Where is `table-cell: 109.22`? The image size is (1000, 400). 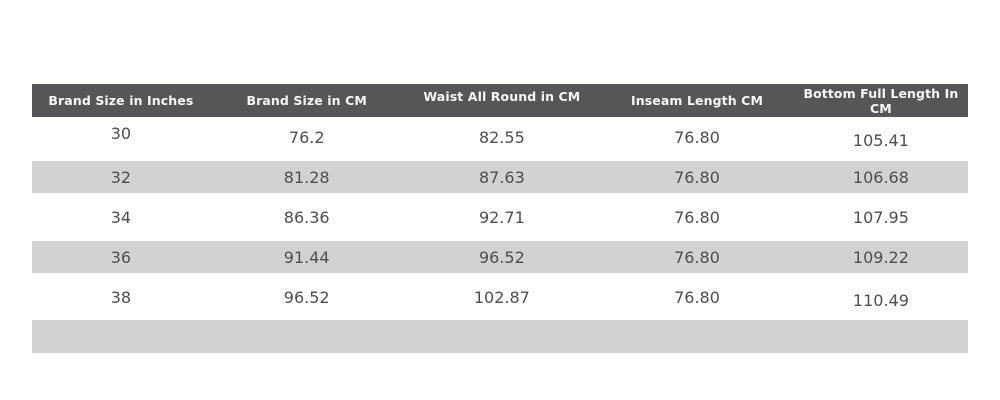 table-cell: 109.22 is located at coordinates (880, 257).